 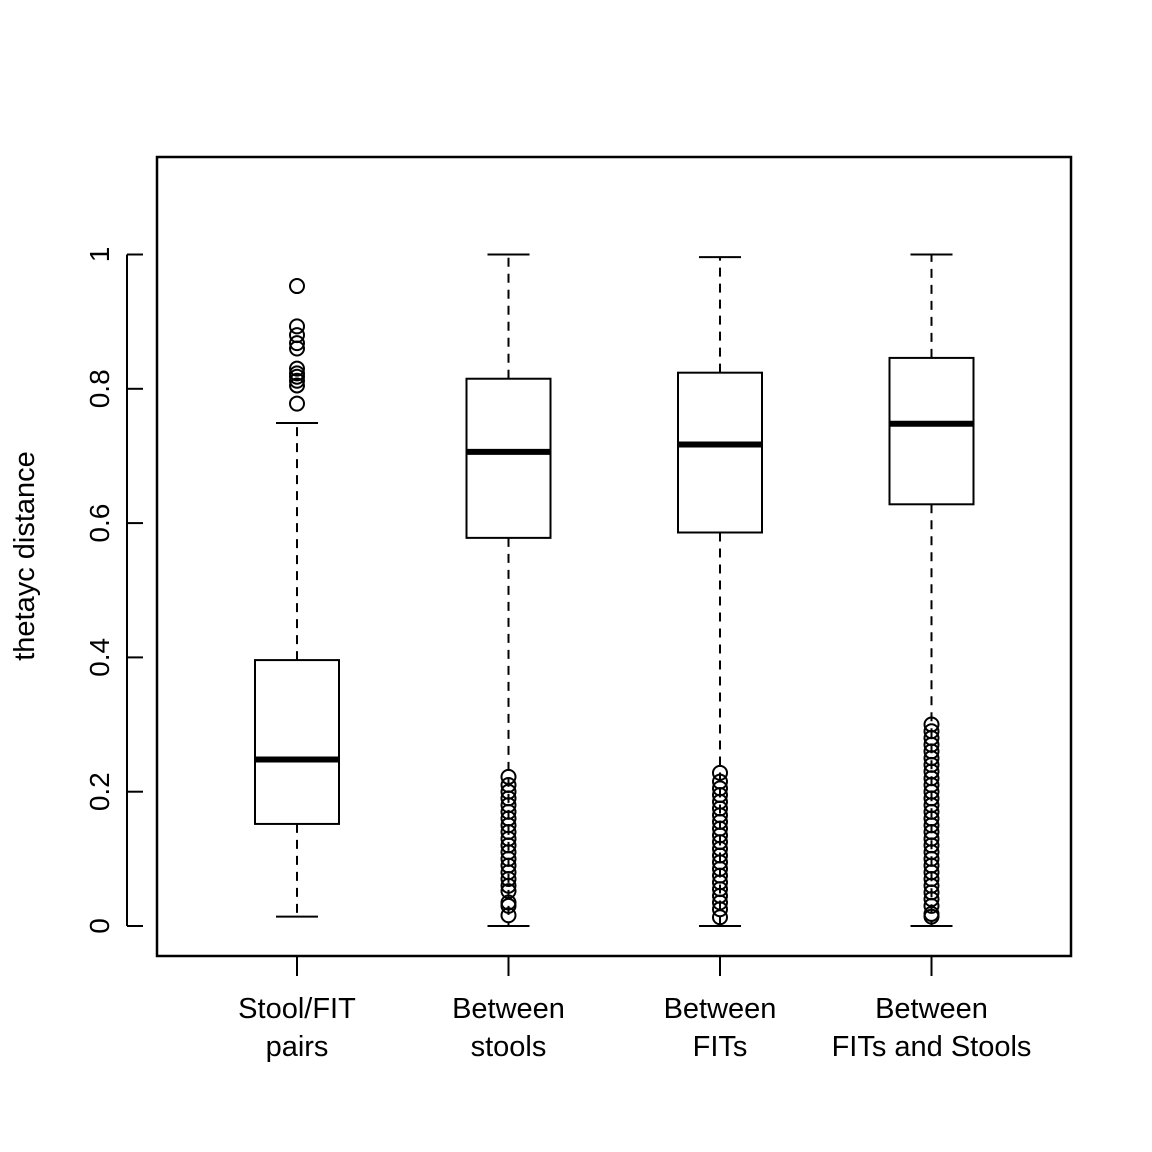 What do you see at coordinates (297, 1028) in the screenshot?
I see `x-tick-label: Stool/FIT pairs` at bounding box center [297, 1028].